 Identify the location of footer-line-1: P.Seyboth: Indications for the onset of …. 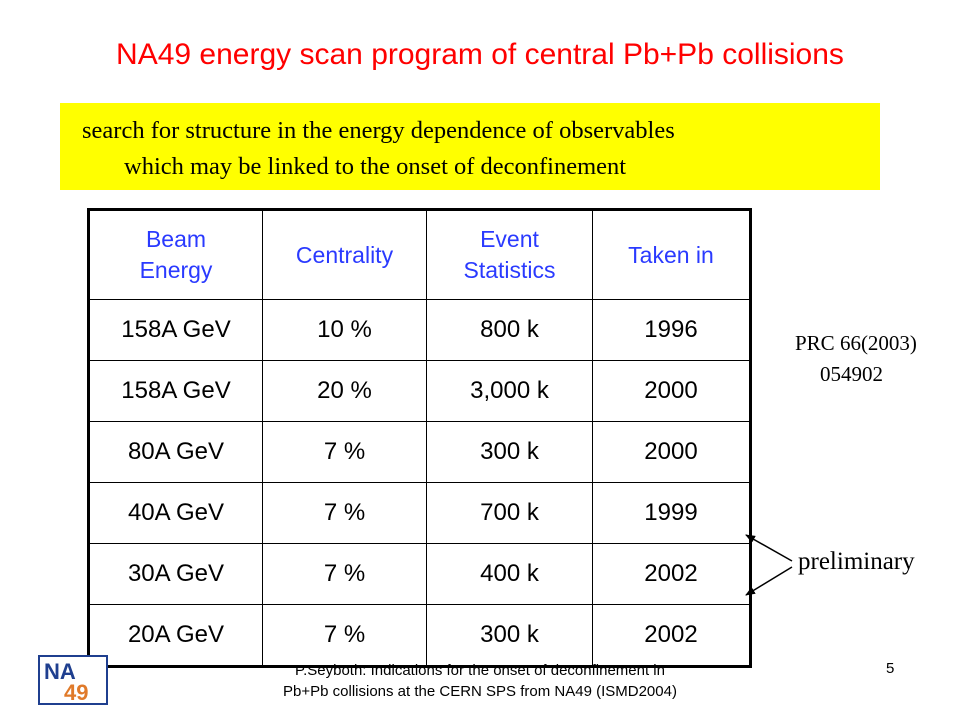
(480, 670).